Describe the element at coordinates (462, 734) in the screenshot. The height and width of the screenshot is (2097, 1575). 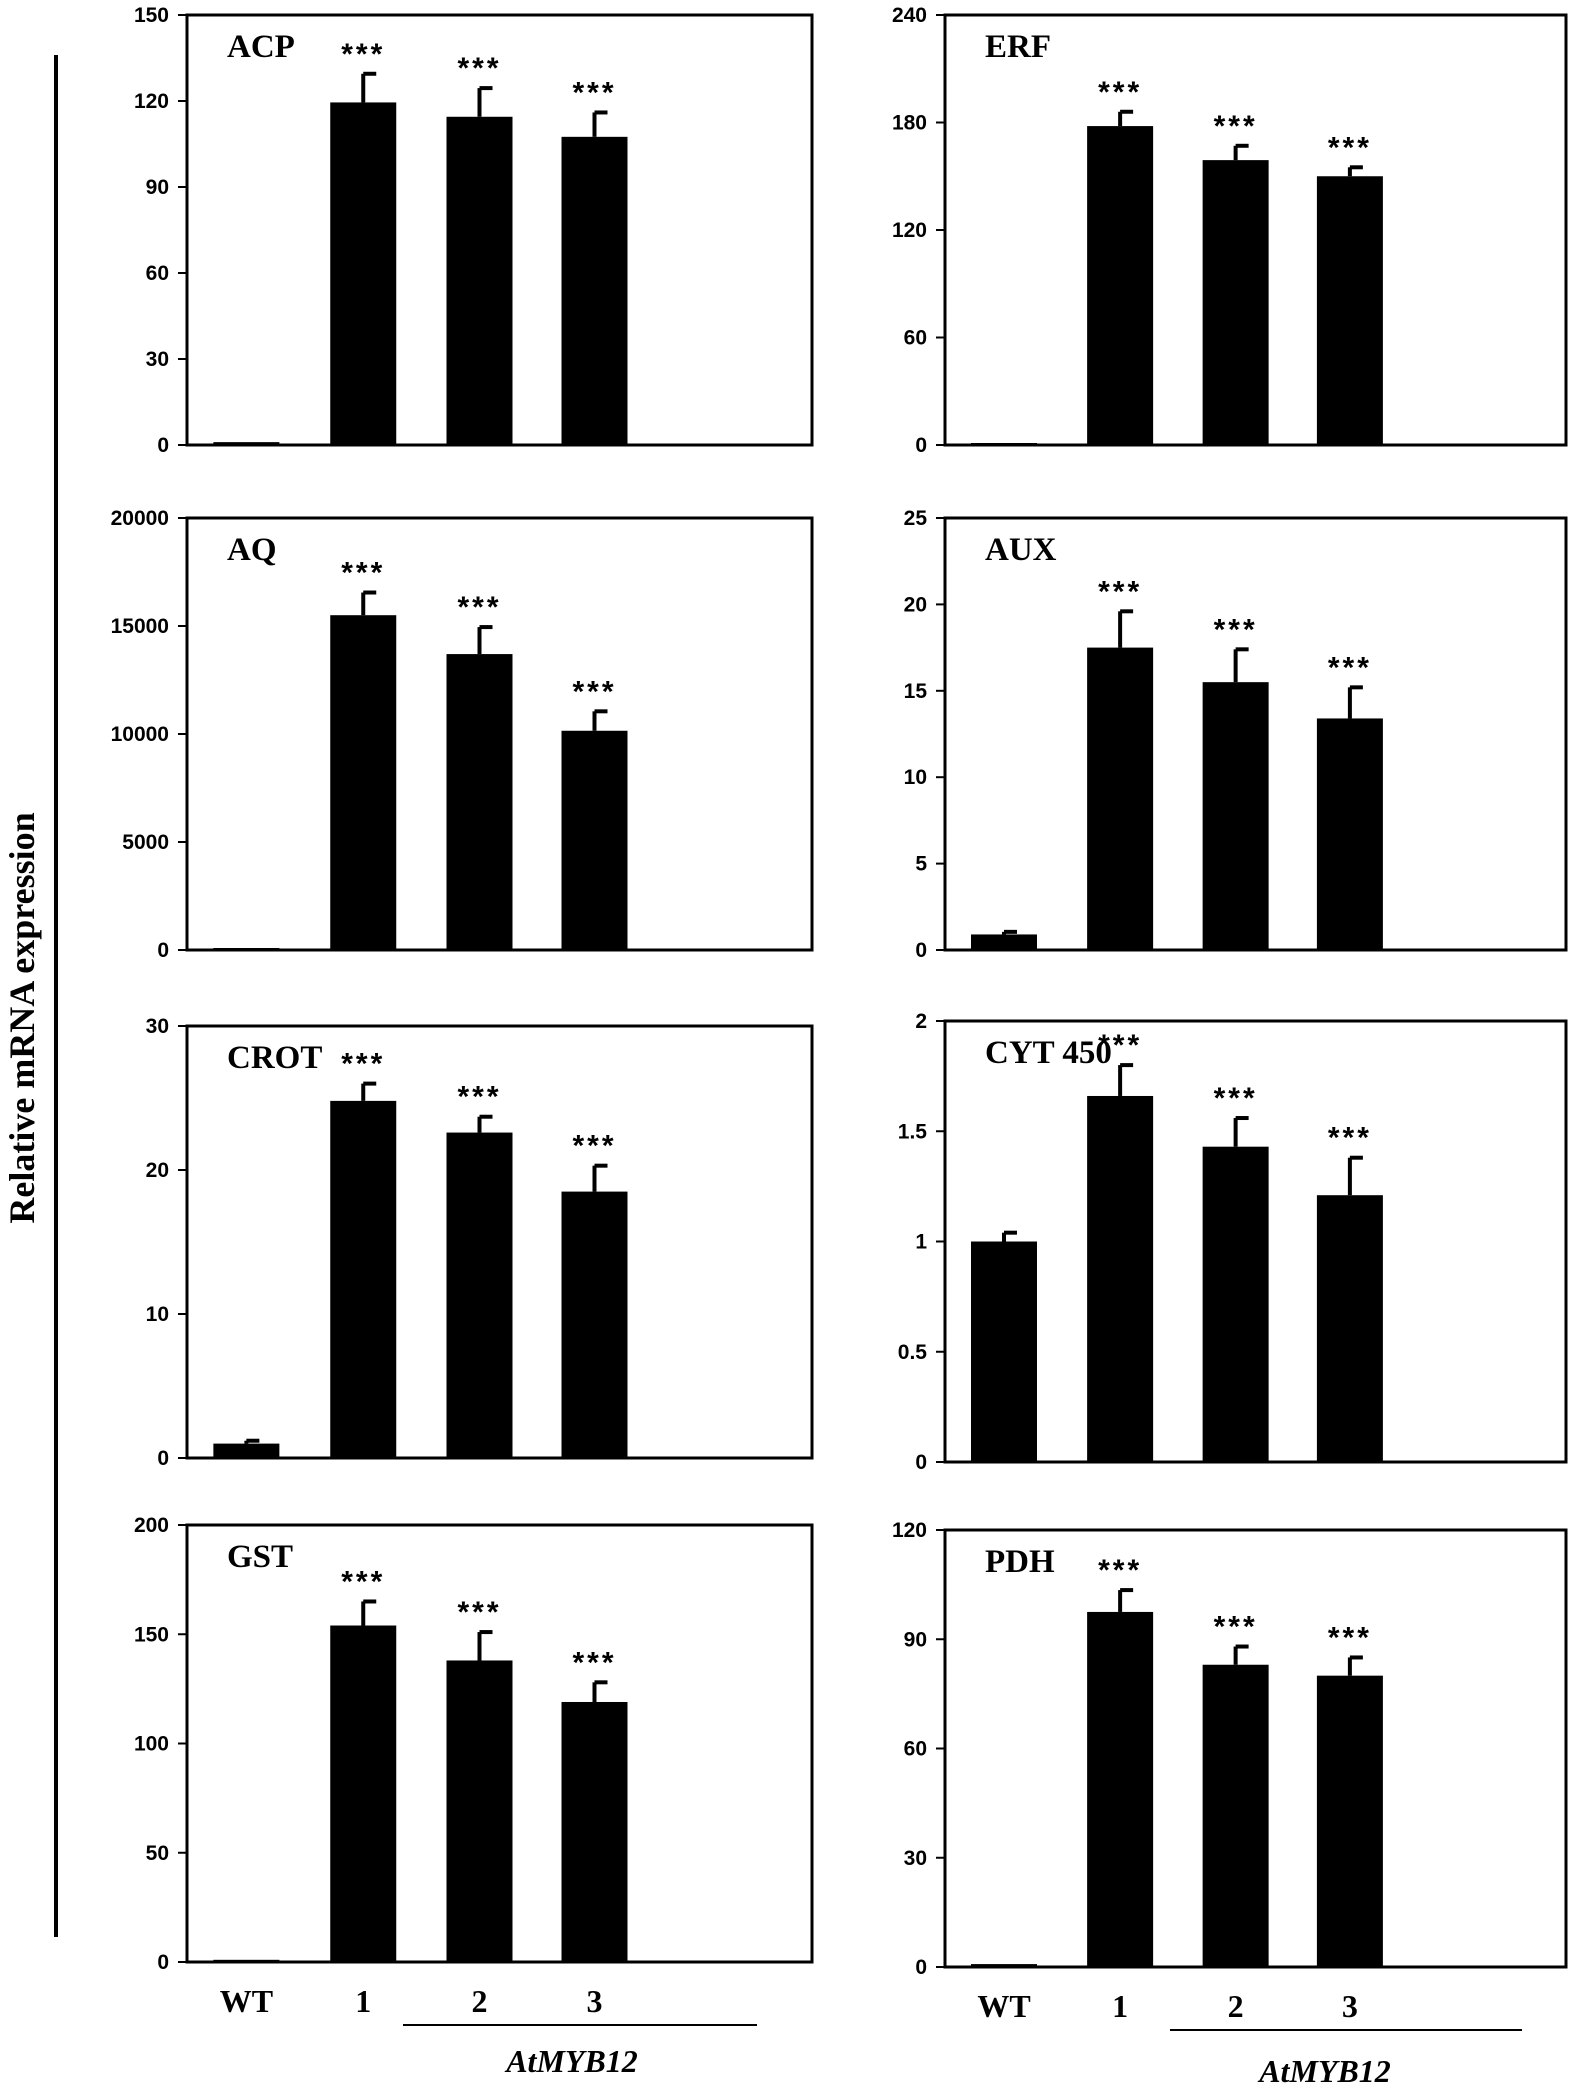
I see `panel-aq: 0 5000 10000 15000 20000 AQ *** *** ***` at that location.